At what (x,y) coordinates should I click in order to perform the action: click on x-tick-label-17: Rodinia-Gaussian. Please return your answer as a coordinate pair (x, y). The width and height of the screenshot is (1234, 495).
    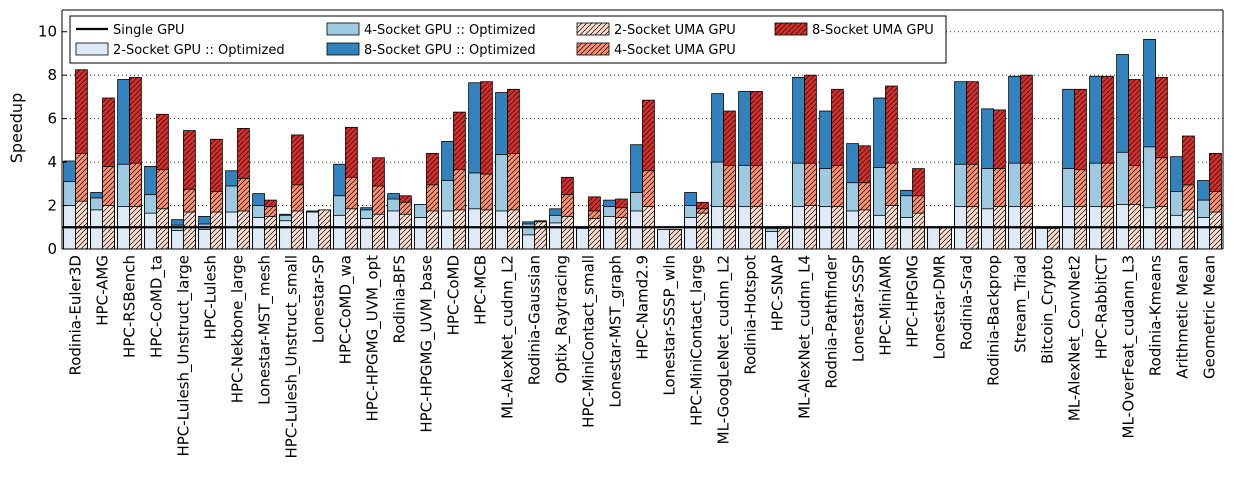
    Looking at the image, I should click on (535, 320).